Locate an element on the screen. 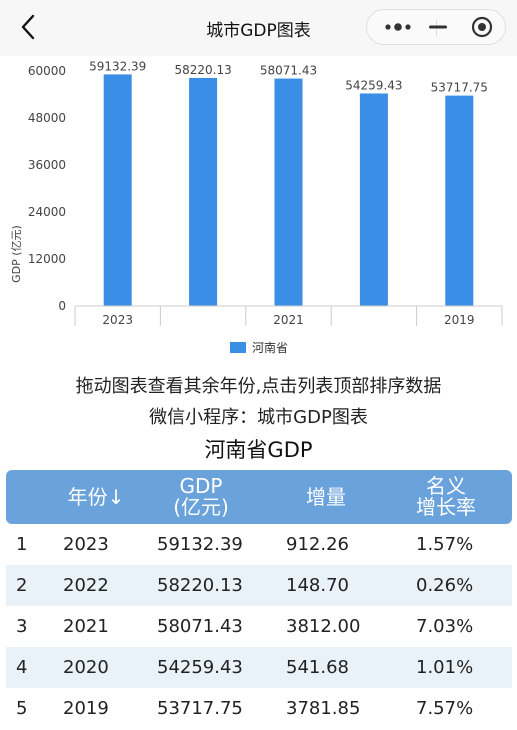 The height and width of the screenshot is (730, 517). x-tick-label: 2023 is located at coordinates (117, 320).